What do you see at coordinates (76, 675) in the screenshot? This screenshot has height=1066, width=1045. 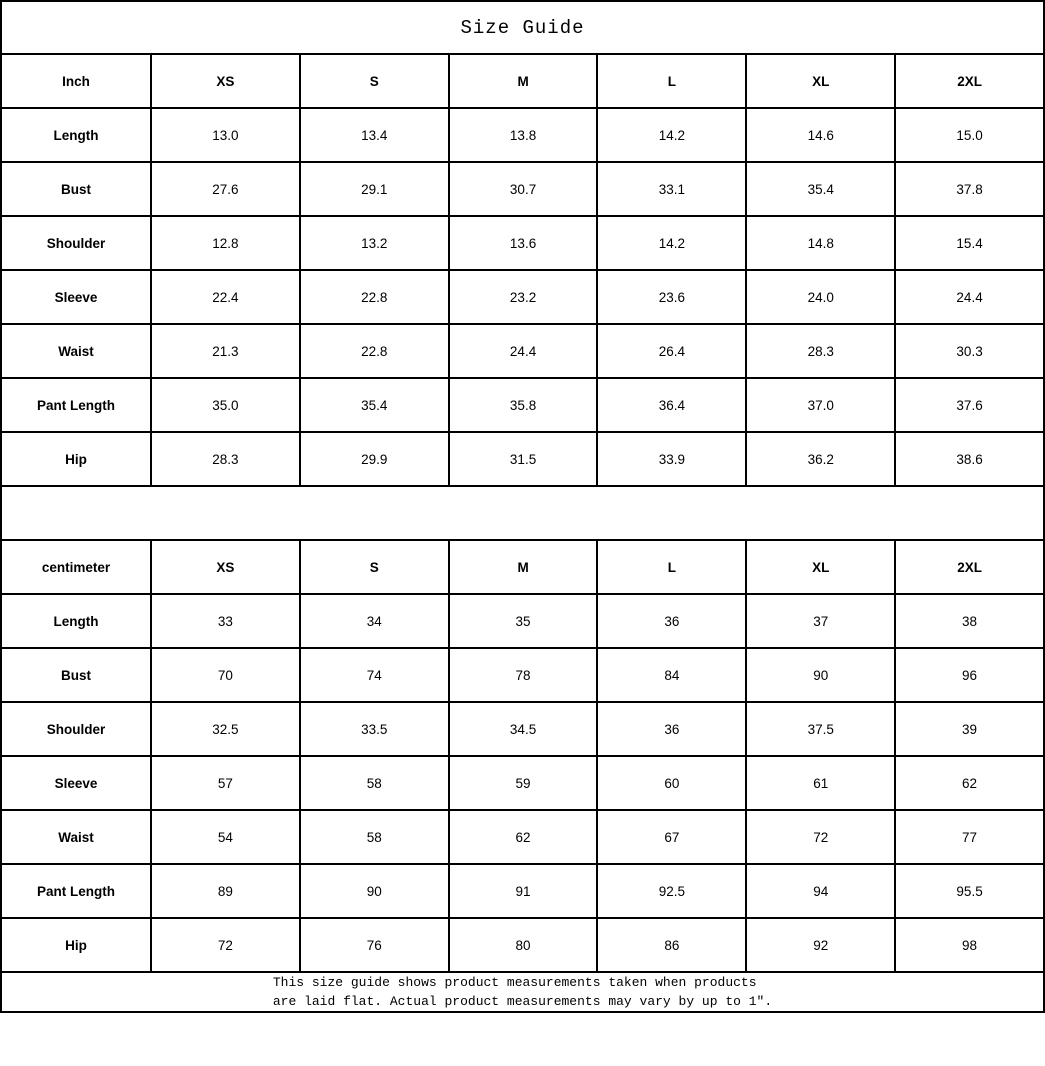 I see `measurement-row-label: Bust` at bounding box center [76, 675].